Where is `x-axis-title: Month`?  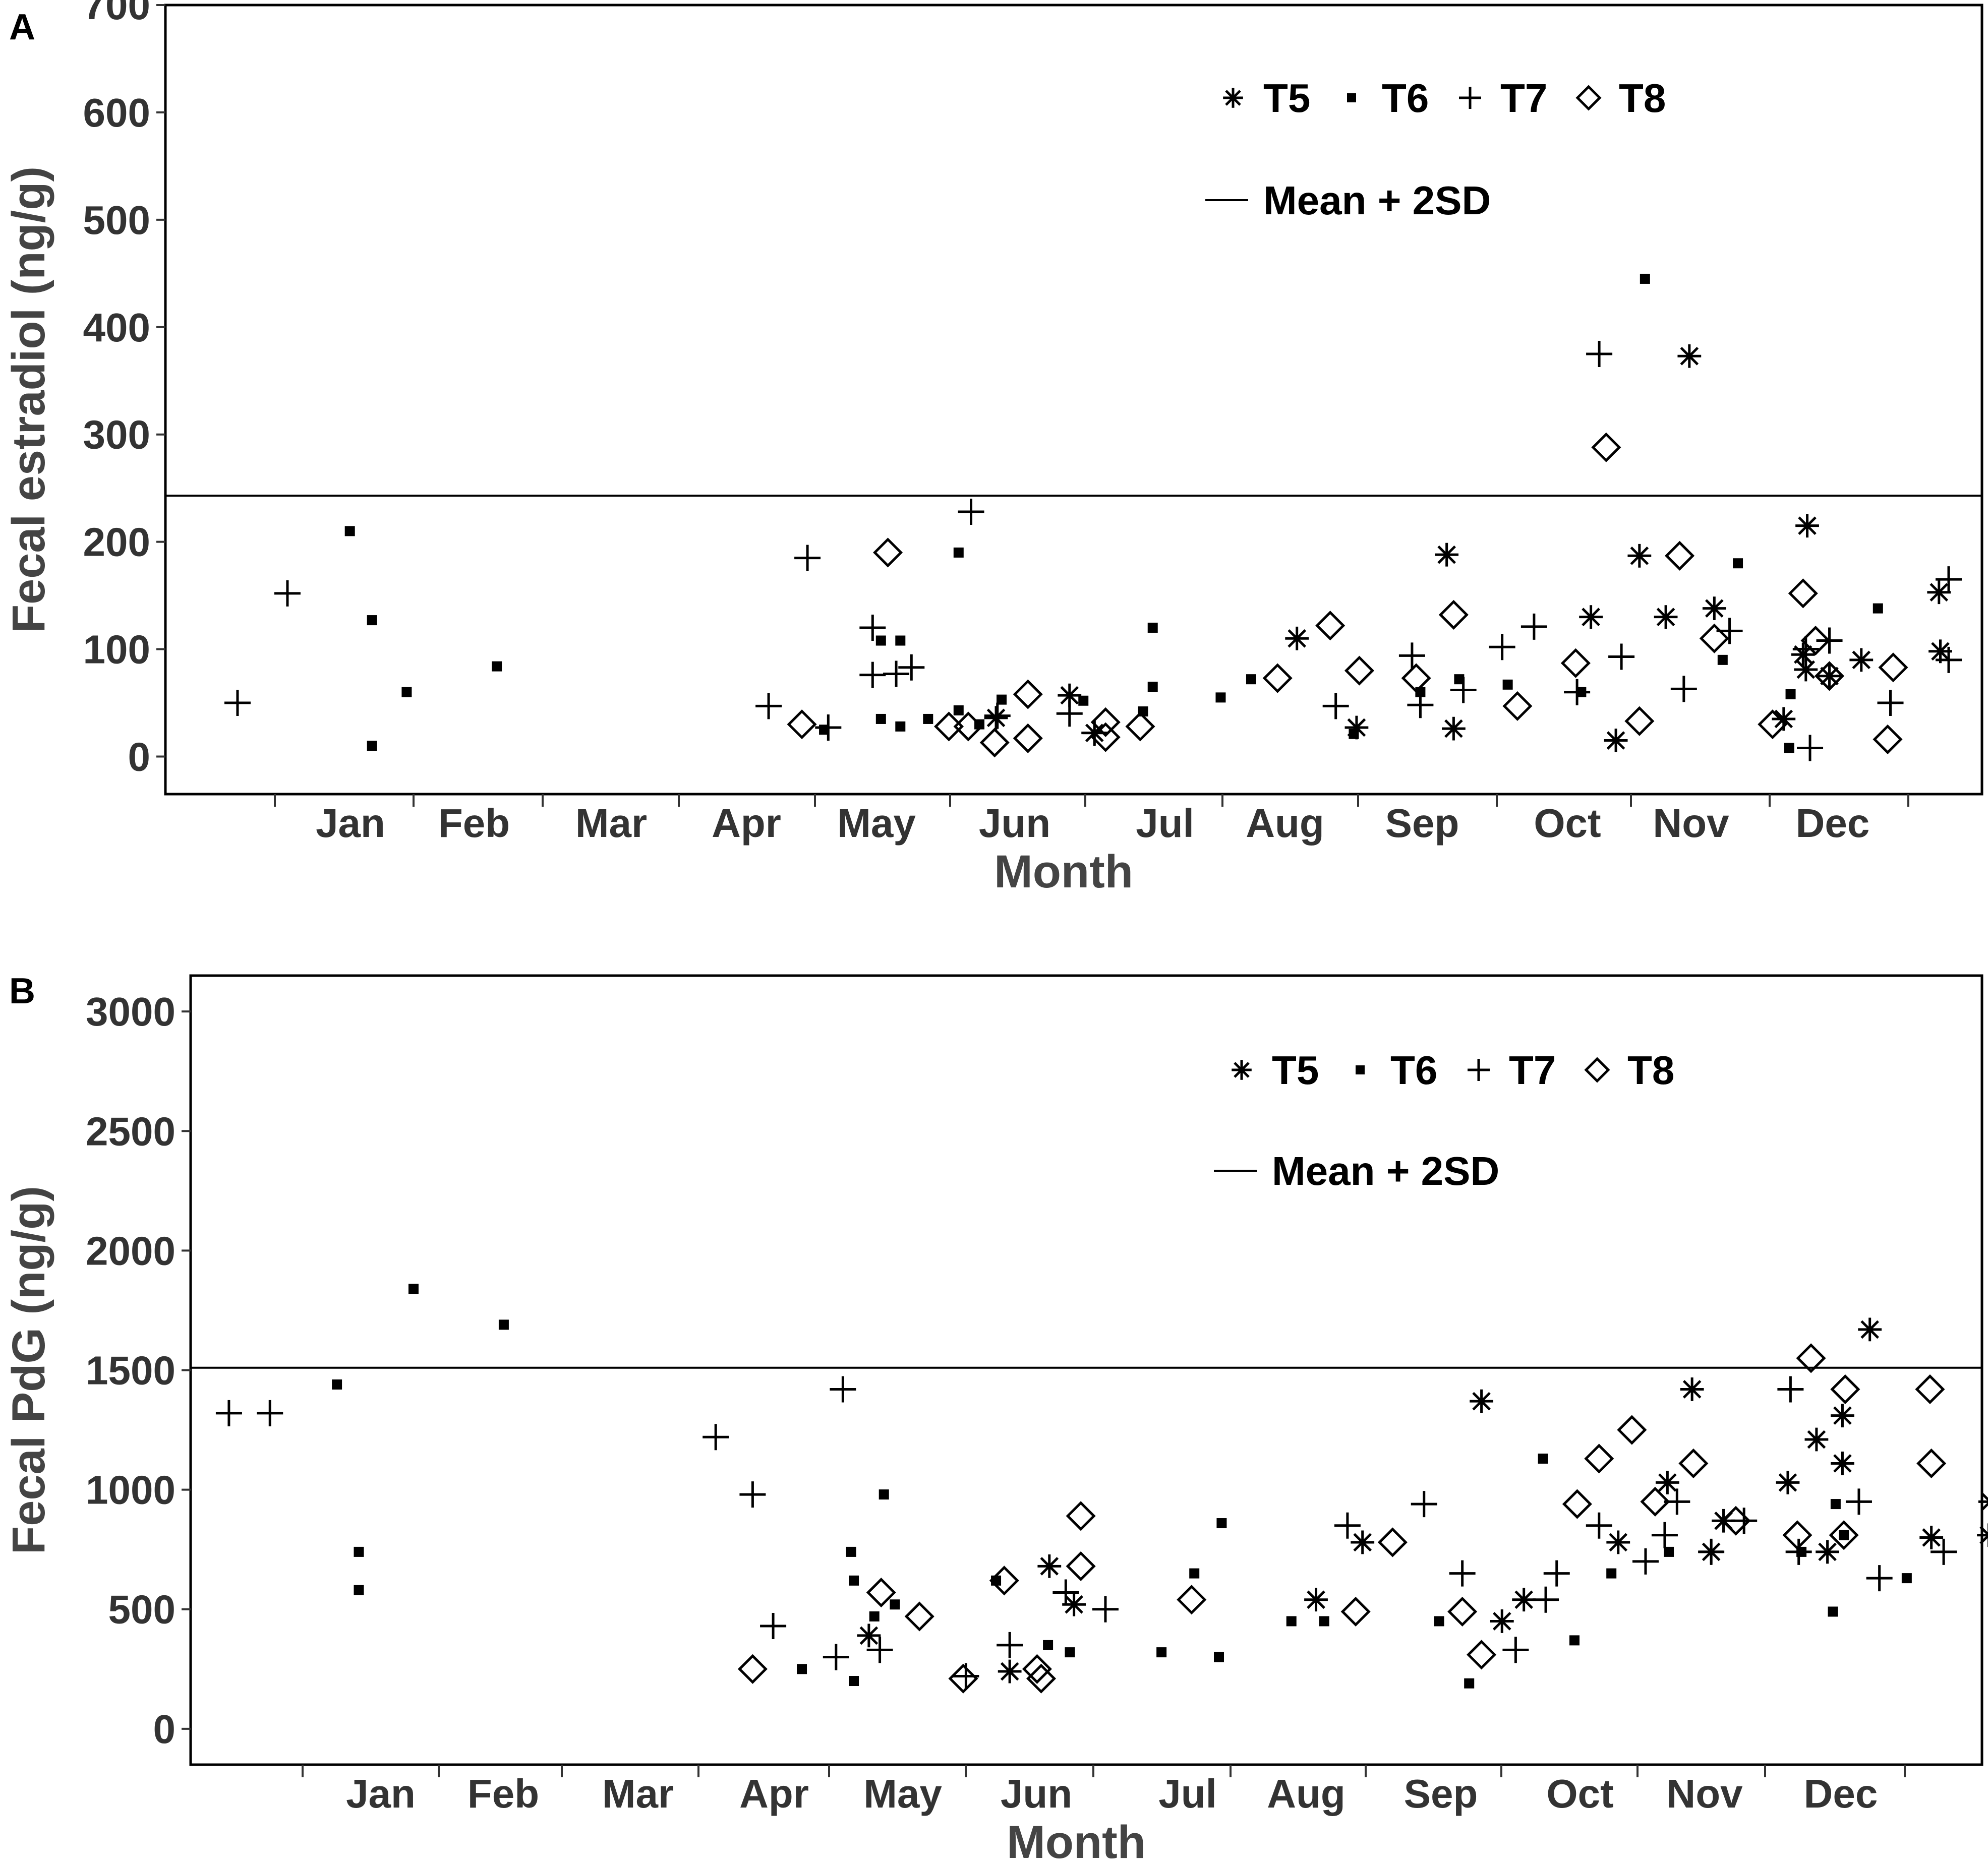 x-axis-title: Month is located at coordinates (1063, 871).